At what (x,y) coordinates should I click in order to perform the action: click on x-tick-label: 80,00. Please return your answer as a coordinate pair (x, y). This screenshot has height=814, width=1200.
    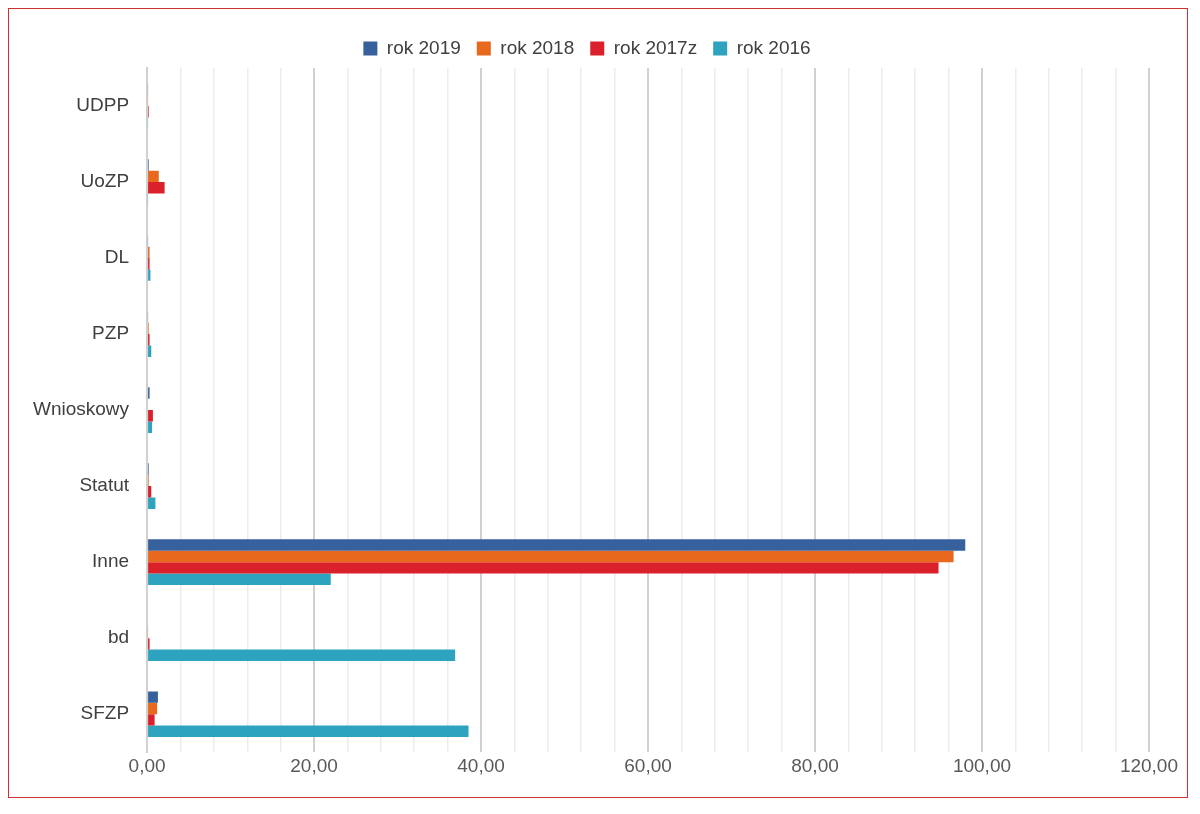
    Looking at the image, I should click on (815, 765).